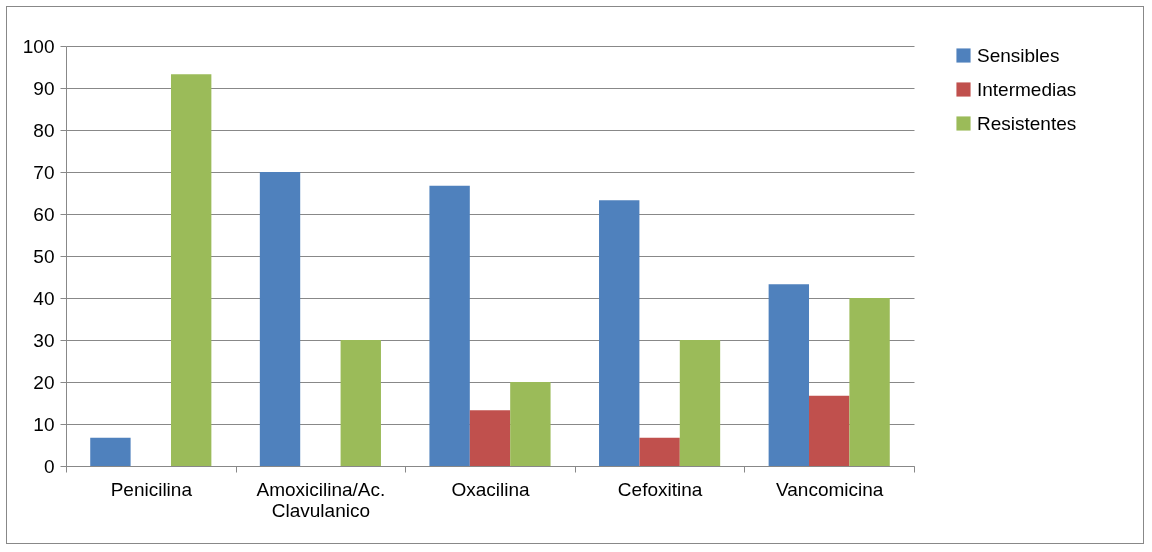  What do you see at coordinates (44, 88) in the screenshot?
I see `y-tick-label: 90` at bounding box center [44, 88].